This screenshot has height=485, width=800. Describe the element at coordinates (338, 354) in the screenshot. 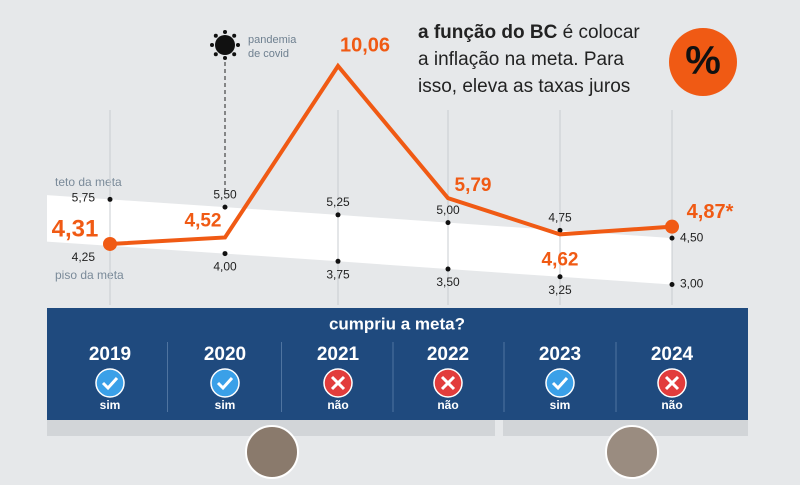

I see `year-label: 2021` at that location.